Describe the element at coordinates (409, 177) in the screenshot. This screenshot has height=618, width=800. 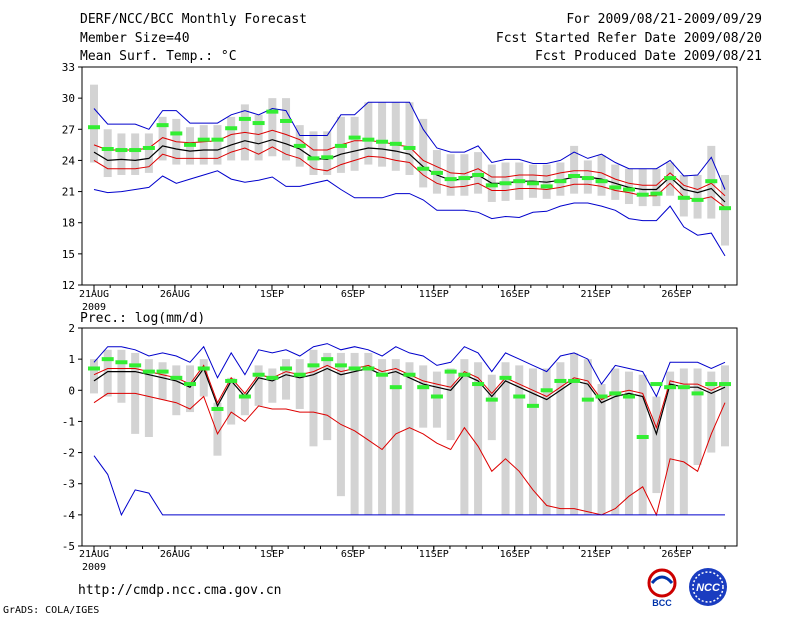
I see `series-line-lower-spread` at that location.